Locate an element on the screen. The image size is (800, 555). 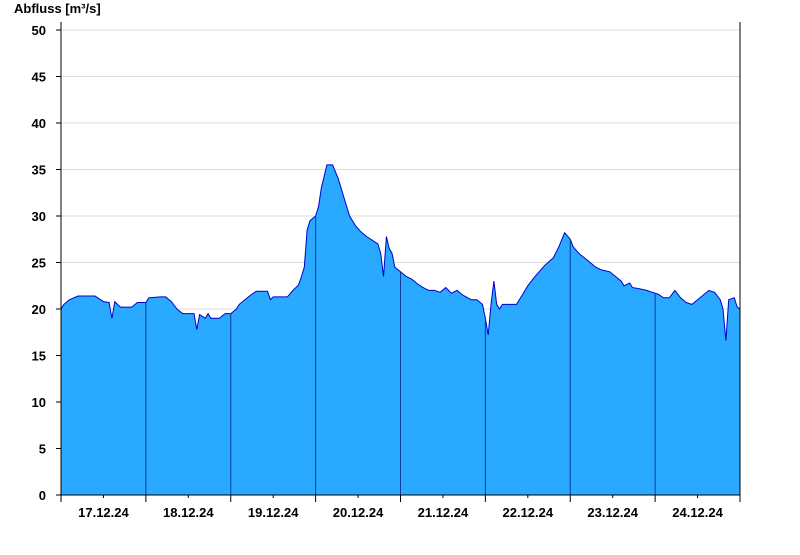
x-tick-label: 18.12.24 is located at coordinates (188, 512).